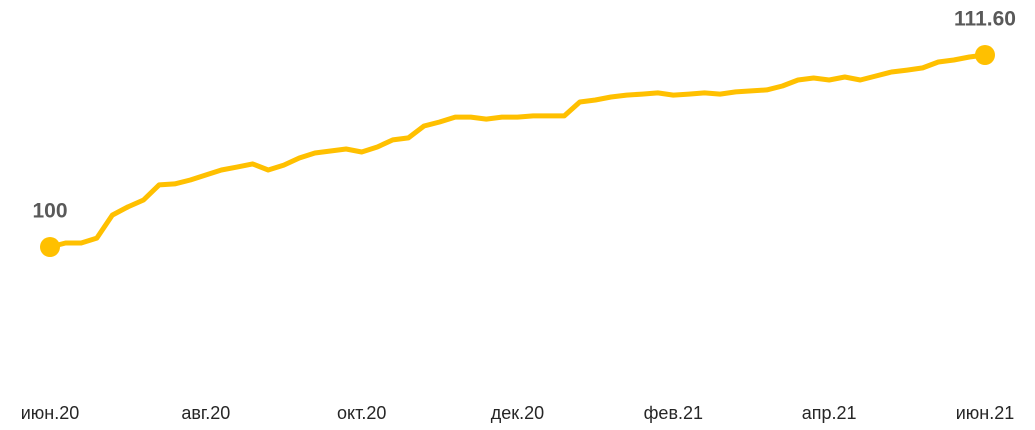 This screenshot has height=430, width=1035. I want to click on x-tick-label: авг.20, so click(205, 413).